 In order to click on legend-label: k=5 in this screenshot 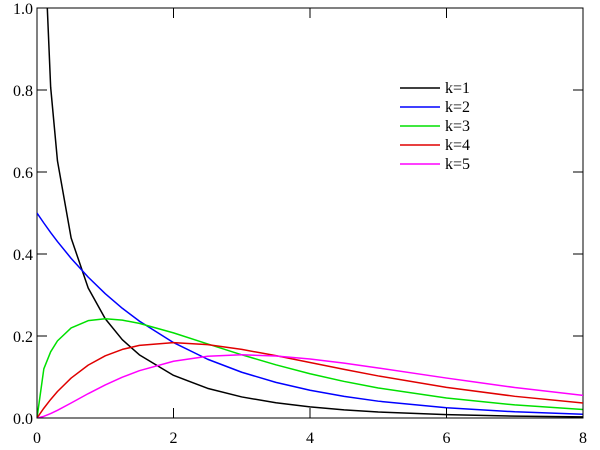, I will do `click(457, 164)`.